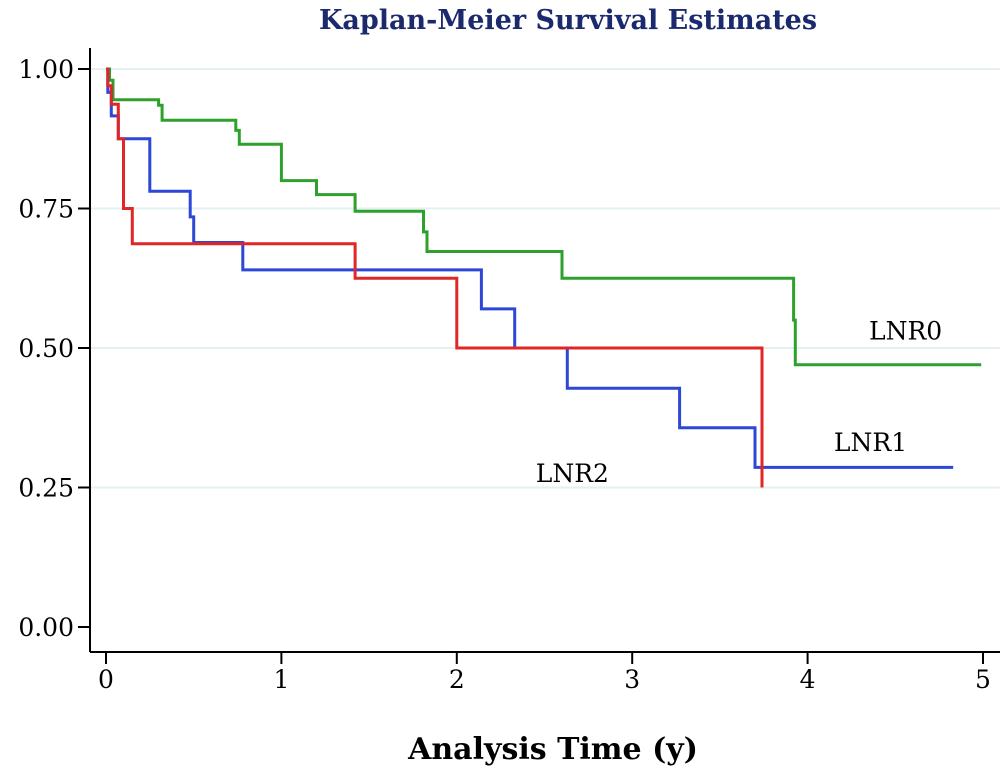 Image resolution: width=1000 pixels, height=767 pixels. I want to click on x-tick-label-1: 1, so click(281, 679).